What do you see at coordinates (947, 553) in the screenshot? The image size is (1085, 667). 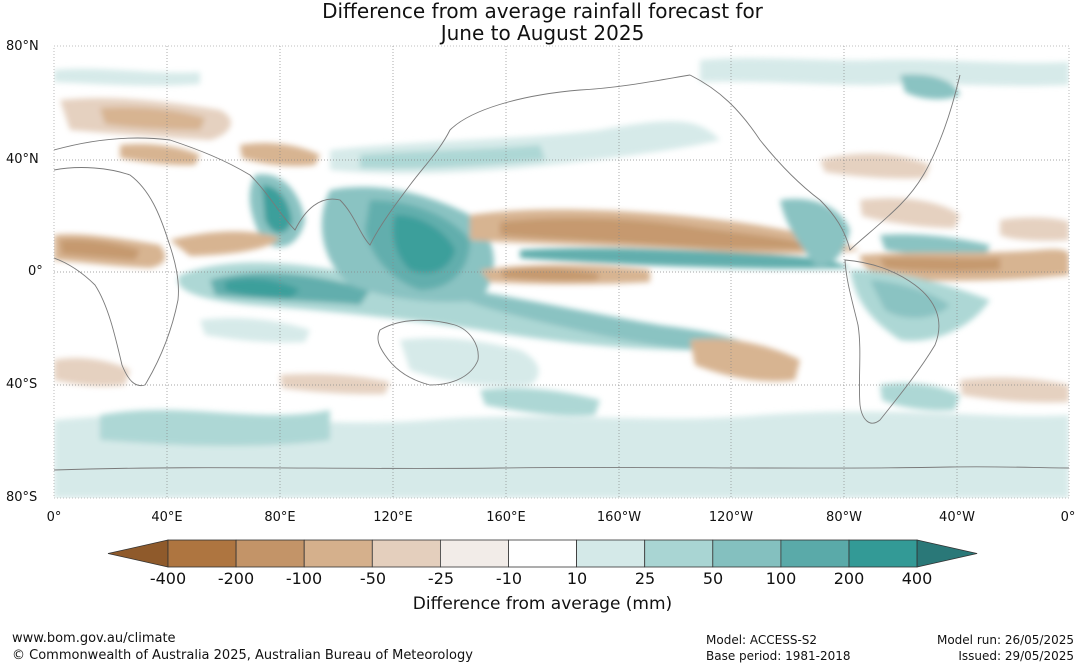 I see `colorbar-extend-high` at bounding box center [947, 553].